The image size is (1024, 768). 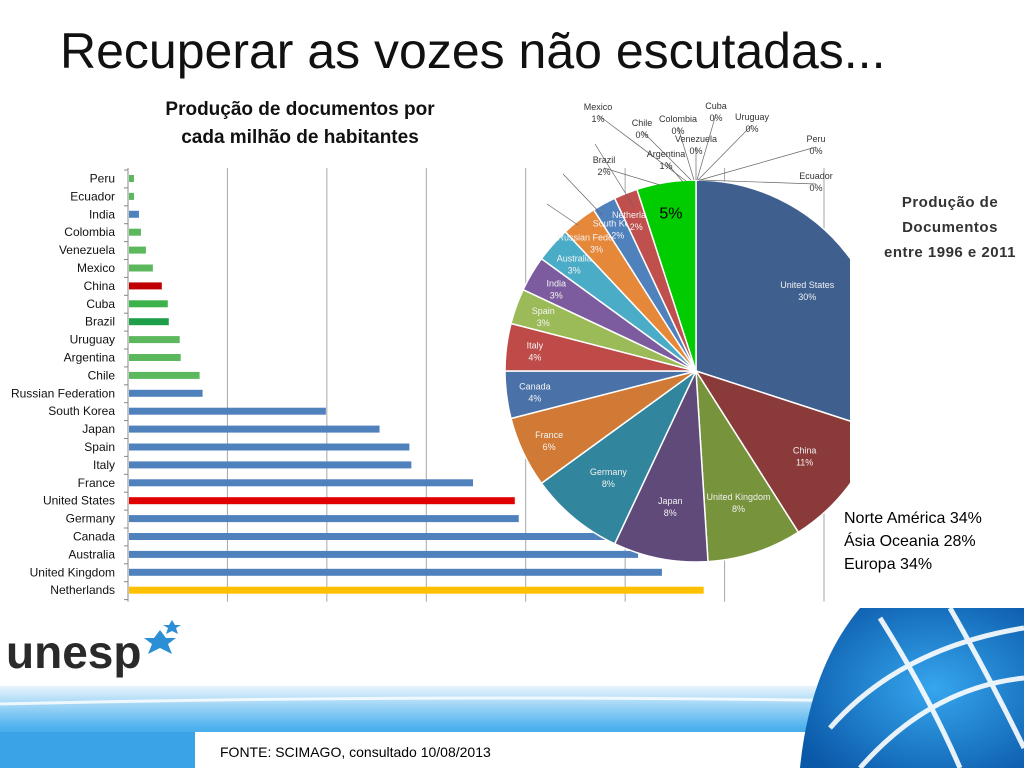 I want to click on pie-slice-name: Netherlands, so click(x=636, y=215).